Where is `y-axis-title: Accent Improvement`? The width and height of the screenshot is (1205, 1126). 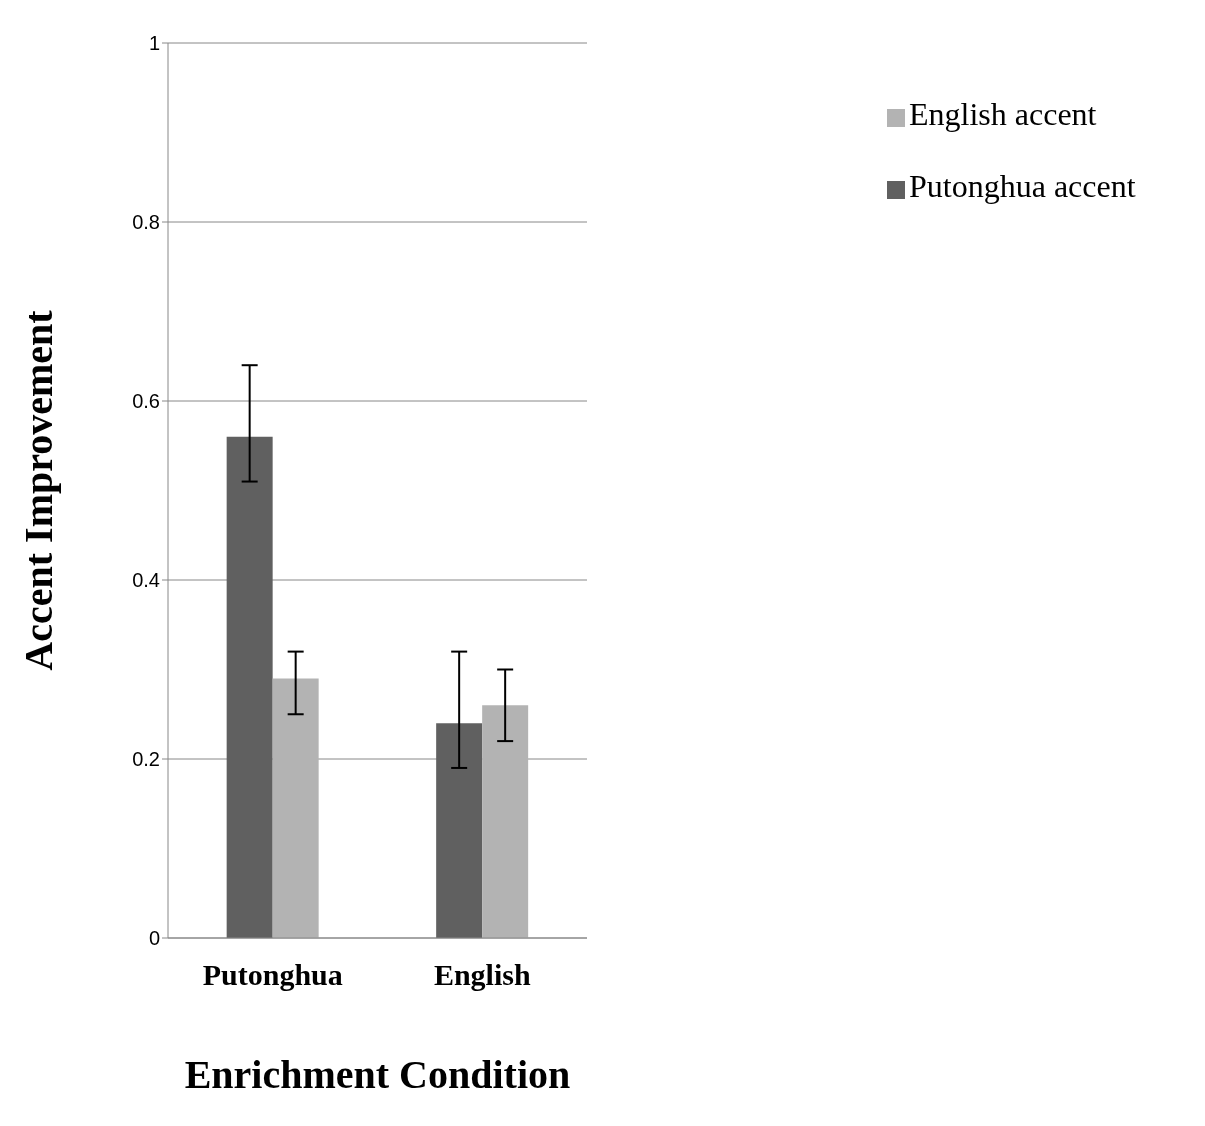
y-axis-title: Accent Improvement is located at coordinates (39, 490).